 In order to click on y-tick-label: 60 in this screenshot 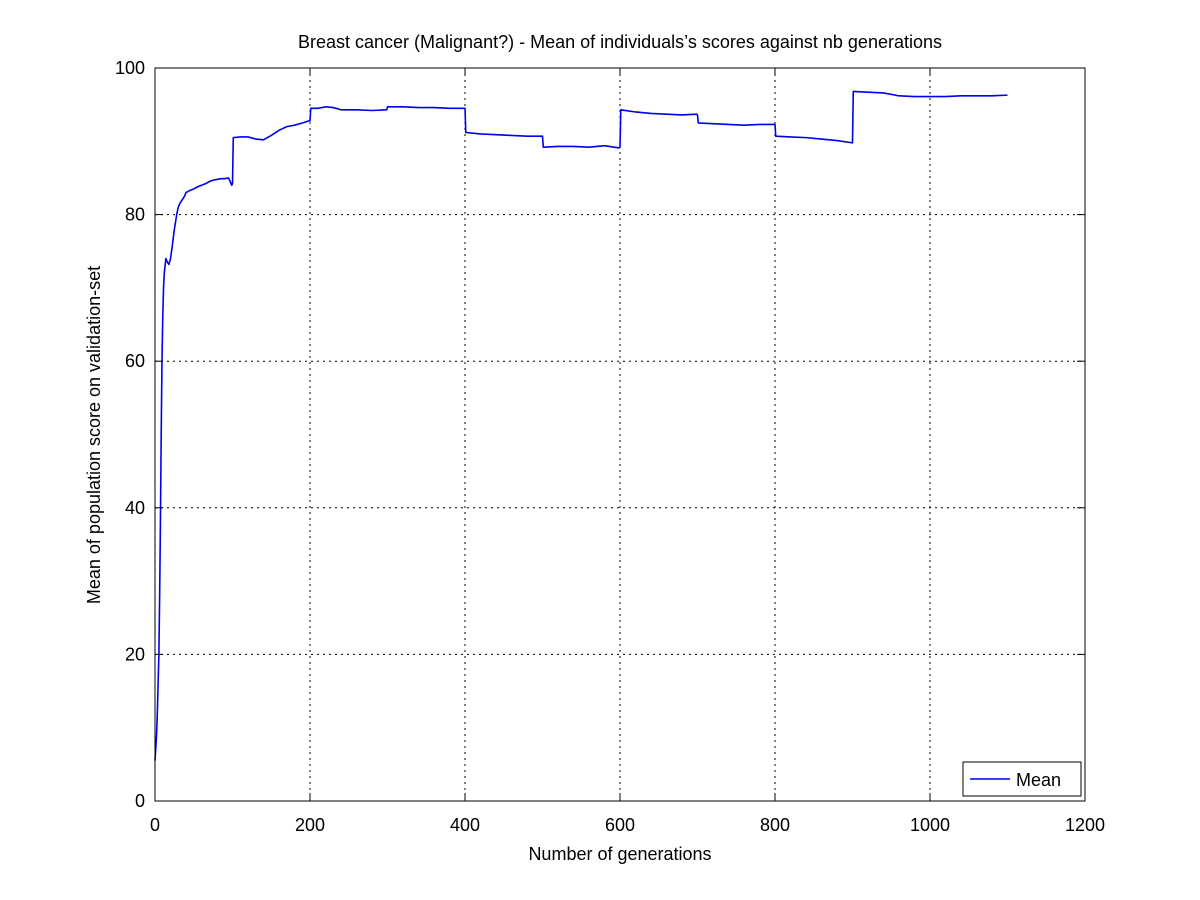, I will do `click(135, 361)`.